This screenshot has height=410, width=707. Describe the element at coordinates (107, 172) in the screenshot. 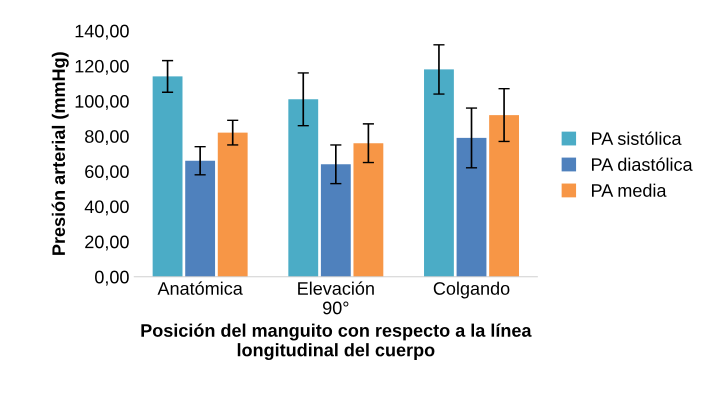

I see `y-tick-label: 60,00` at that location.